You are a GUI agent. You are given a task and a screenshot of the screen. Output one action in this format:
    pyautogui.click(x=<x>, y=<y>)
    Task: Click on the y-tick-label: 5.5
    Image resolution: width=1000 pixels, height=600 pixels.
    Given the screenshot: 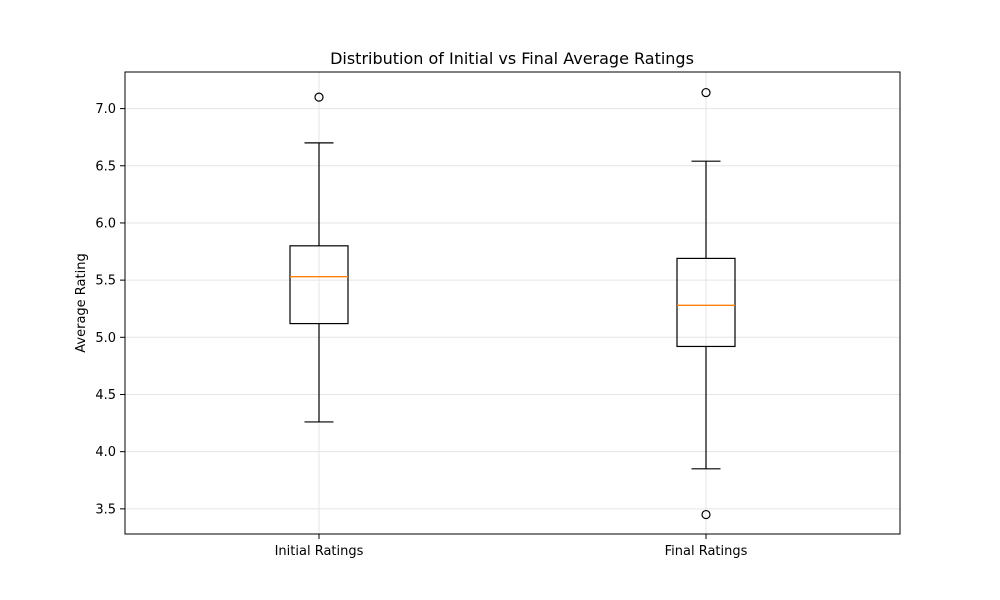 What is the action you would take?
    pyautogui.click(x=105, y=281)
    